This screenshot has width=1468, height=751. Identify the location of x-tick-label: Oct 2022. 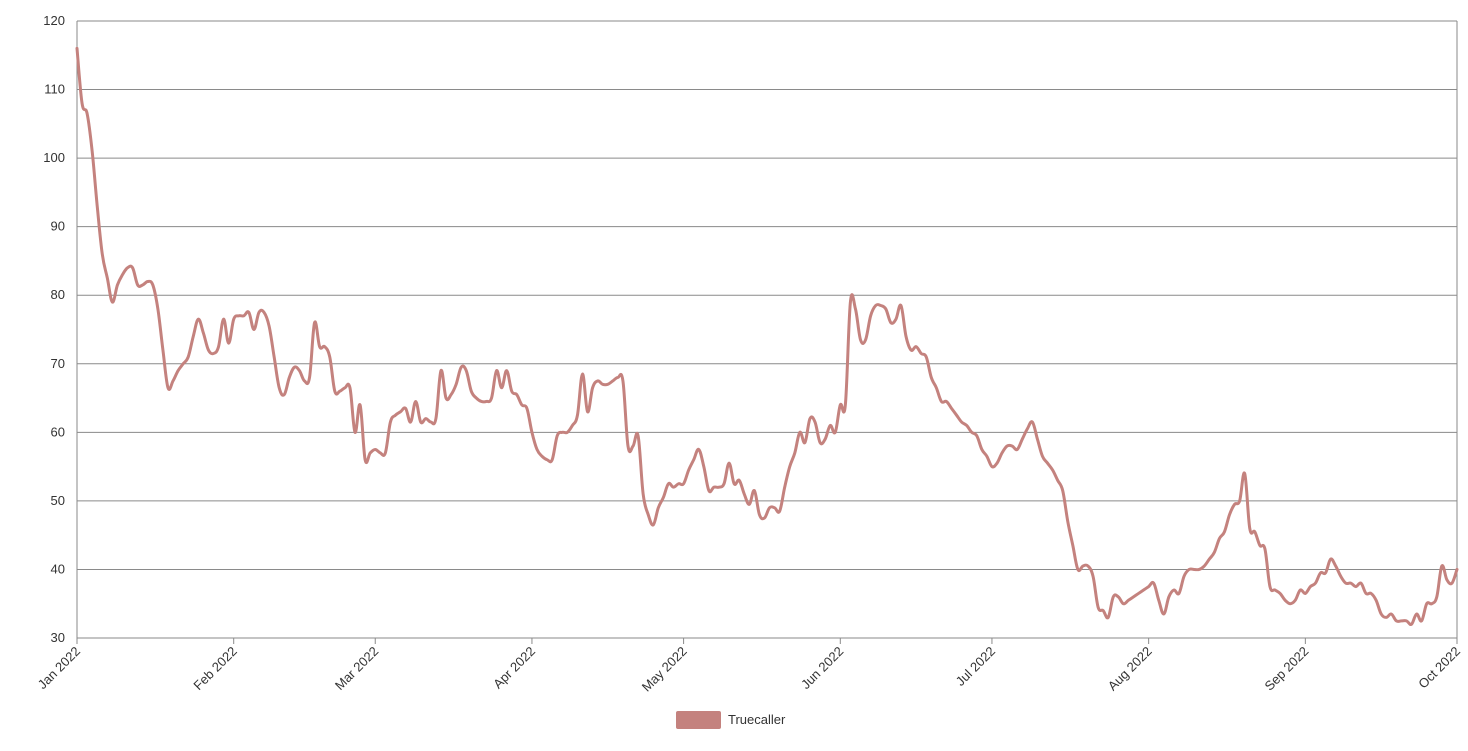
(1439, 668).